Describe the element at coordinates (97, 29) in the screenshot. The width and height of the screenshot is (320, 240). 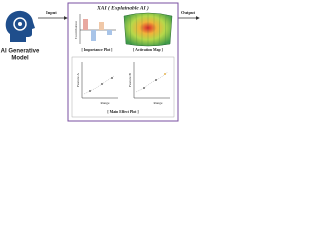
I see `importance-plot` at that location.